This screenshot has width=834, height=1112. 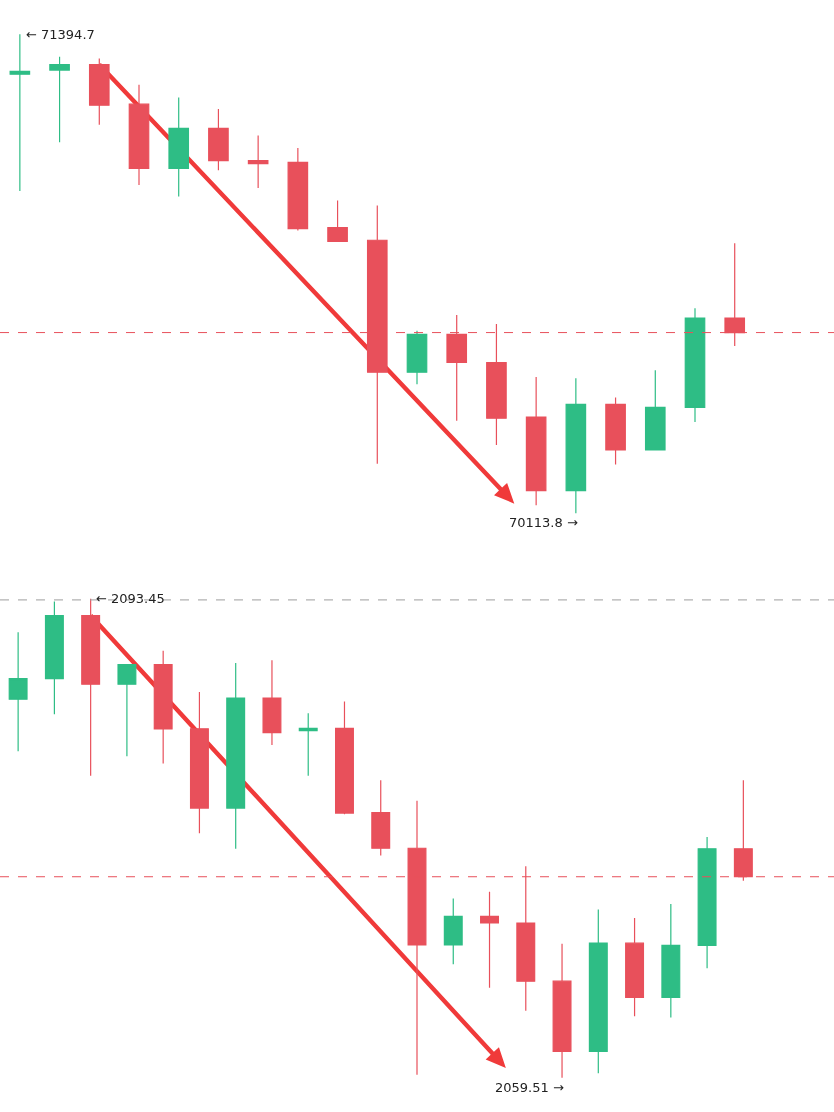 What do you see at coordinates (529, 1087) in the screenshot?
I see `text: 2059.51 →` at bounding box center [529, 1087].